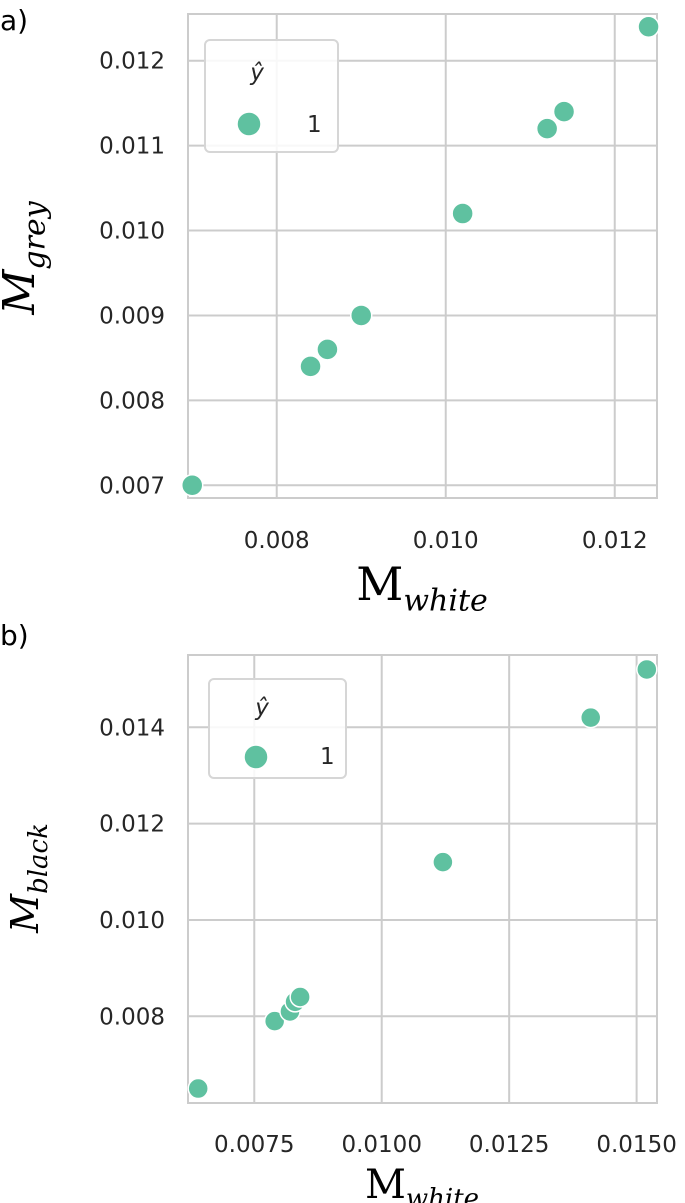 This screenshot has width=685, height=1203. Describe the element at coordinates (132, 728) in the screenshot. I see `y-tick-label: 0.014` at that location.